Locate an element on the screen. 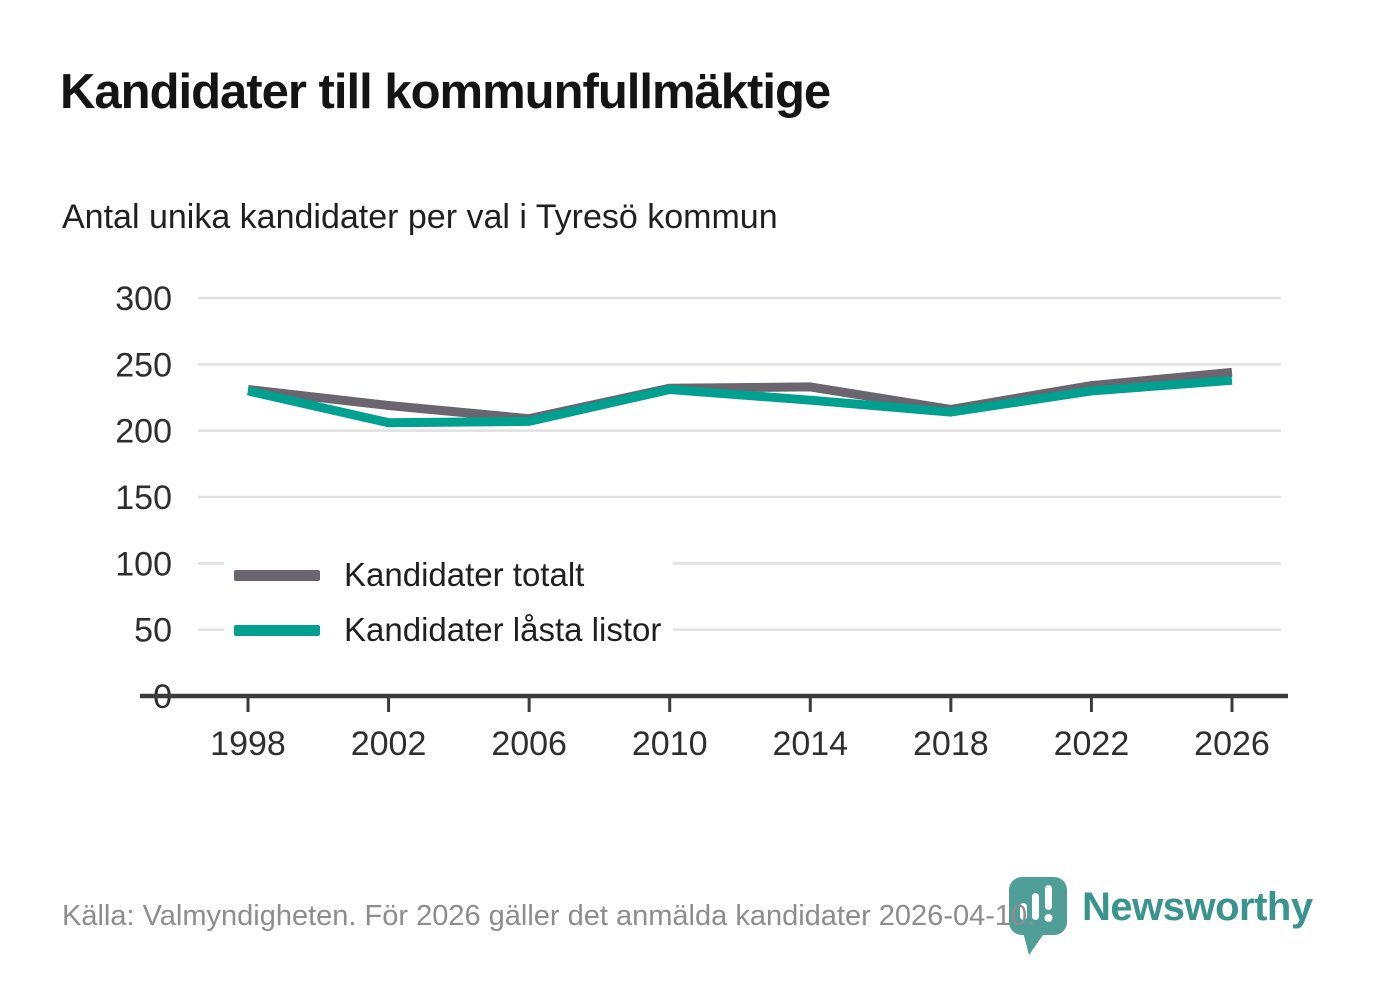 This screenshot has height=999, width=1382. y-tick-label-100: 100 is located at coordinates (143, 564).